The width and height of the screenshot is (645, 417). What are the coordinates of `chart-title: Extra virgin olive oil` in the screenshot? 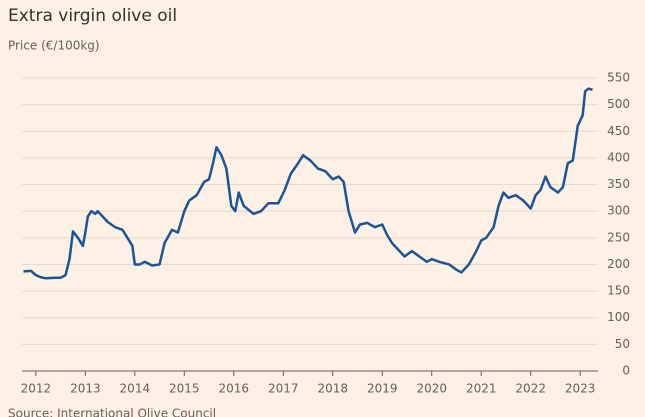 It's located at (92, 16).